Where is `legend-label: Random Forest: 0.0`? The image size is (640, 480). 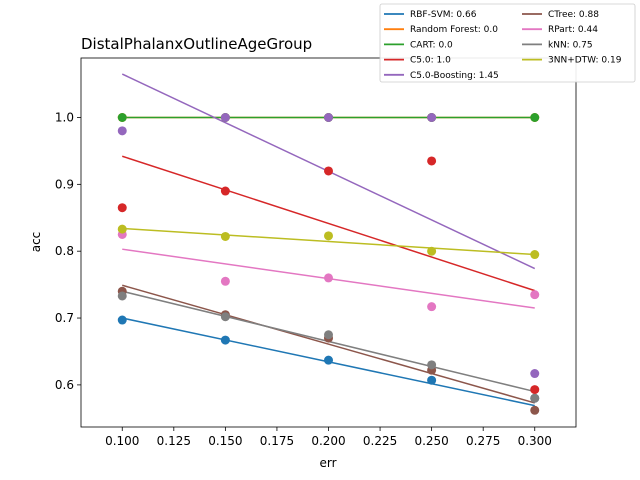
legend-label: Random Forest: 0.0 is located at coordinates (454, 30).